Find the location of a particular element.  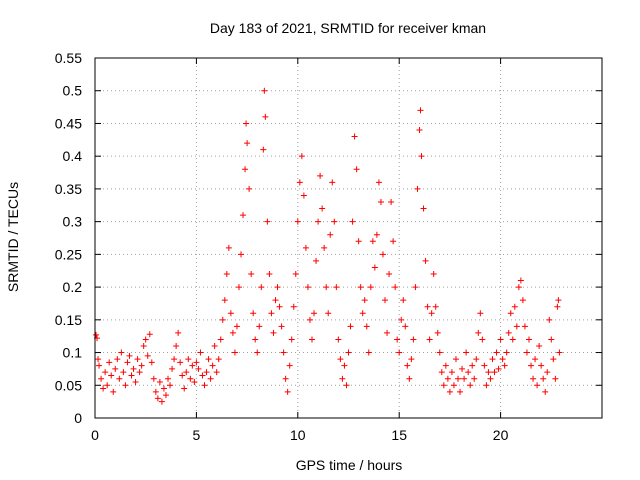

y-tick-label: 0.55 is located at coordinates (68, 58).